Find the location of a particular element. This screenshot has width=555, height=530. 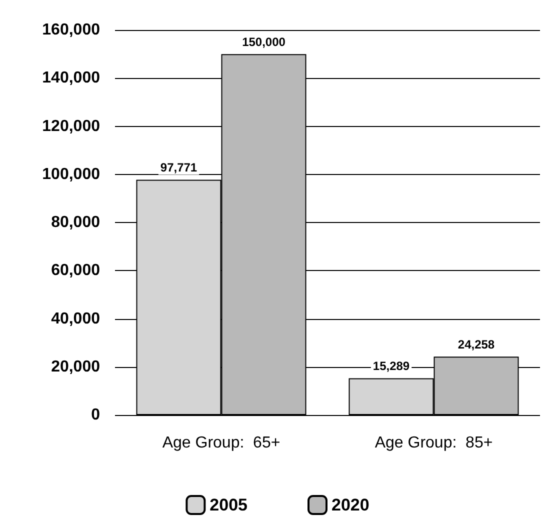

data-label: 24,258 is located at coordinates (476, 345).